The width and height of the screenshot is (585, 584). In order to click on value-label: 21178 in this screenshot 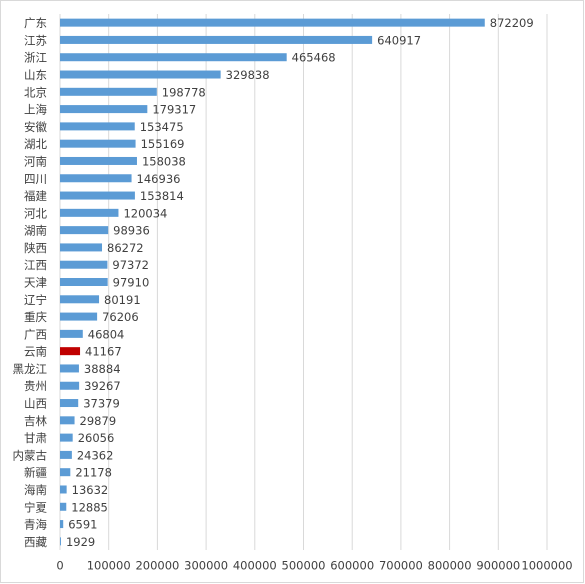, I will do `click(93, 473)`.